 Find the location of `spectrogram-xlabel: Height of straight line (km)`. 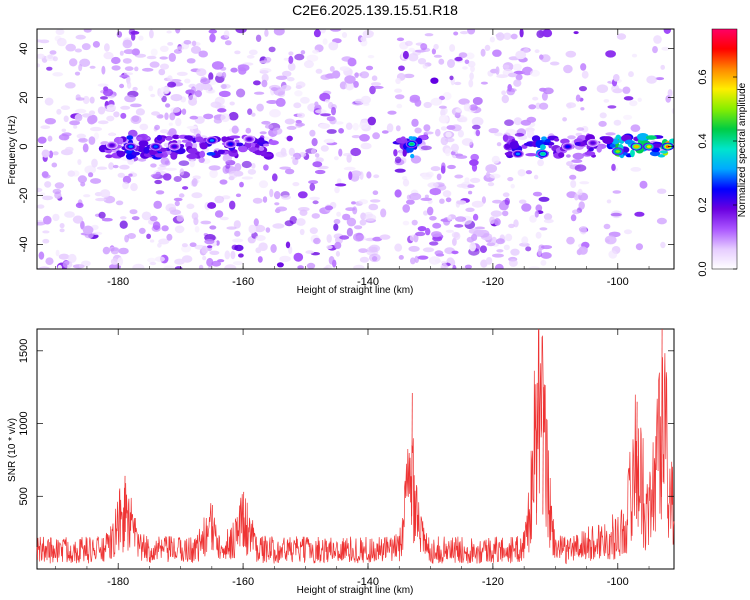

spectrogram-xlabel: Height of straight line (km) is located at coordinates (355, 290).